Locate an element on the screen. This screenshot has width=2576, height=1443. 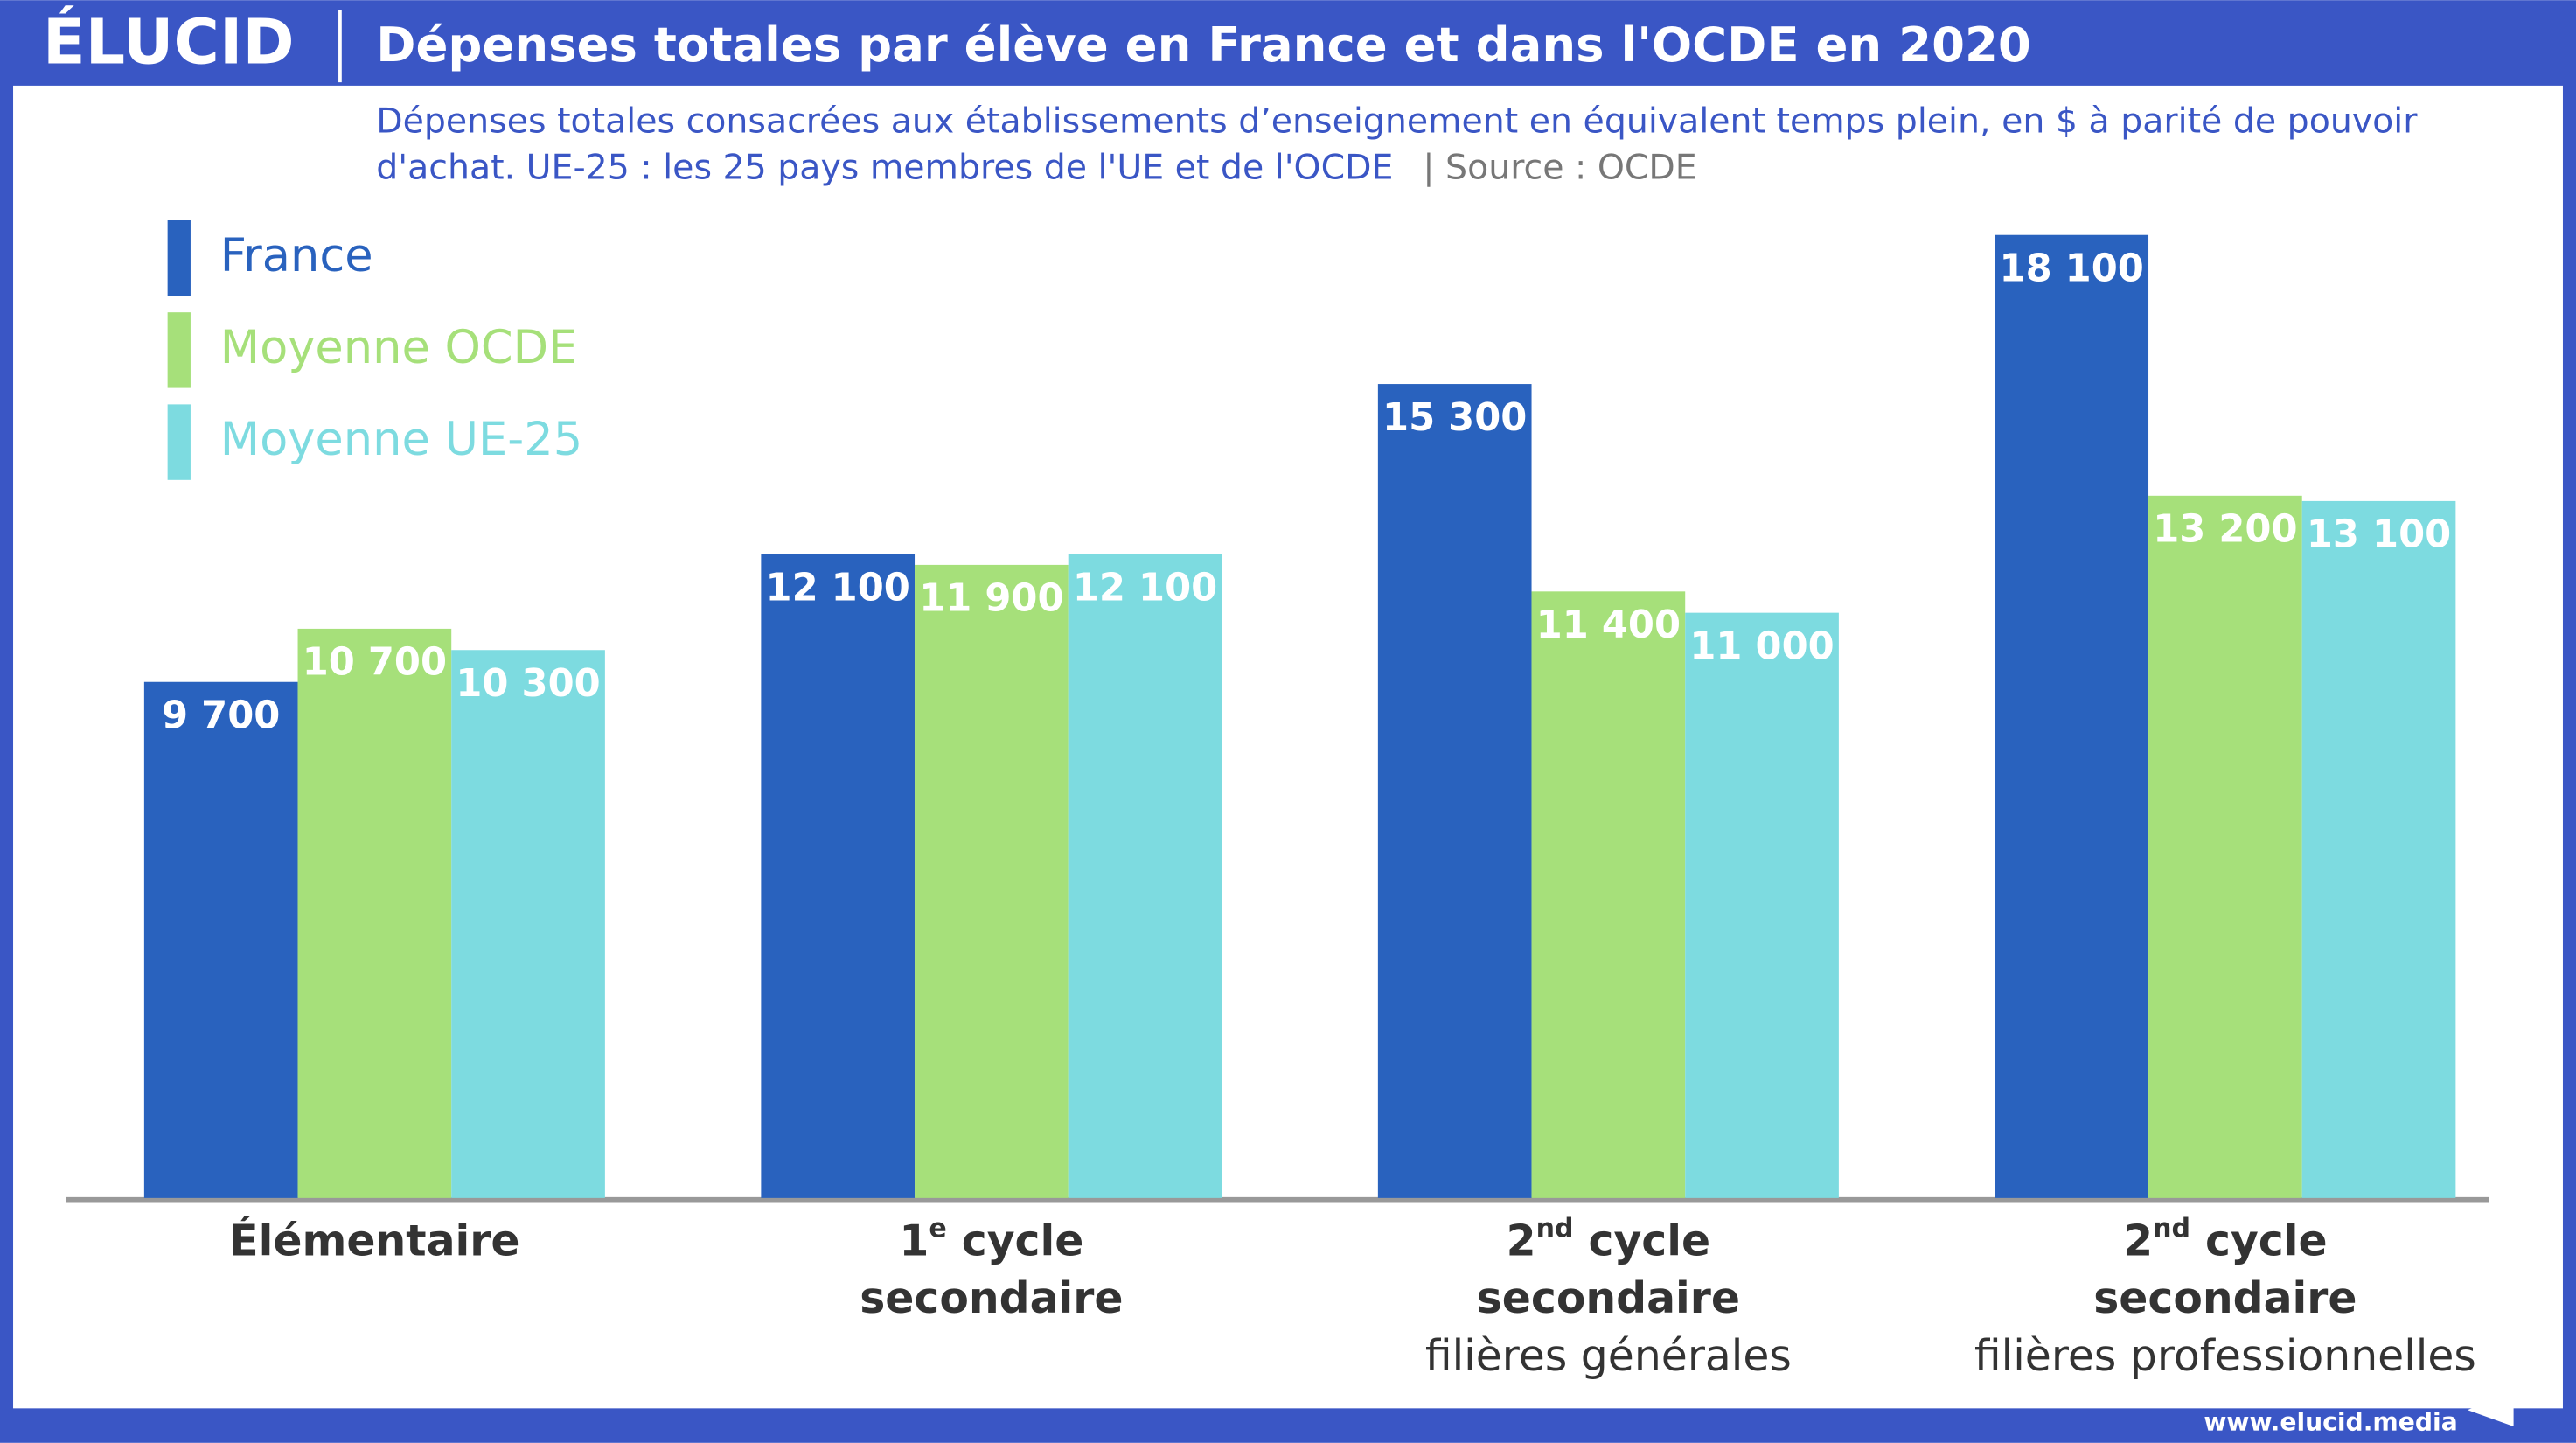
legend-label: France is located at coordinates (296, 255).